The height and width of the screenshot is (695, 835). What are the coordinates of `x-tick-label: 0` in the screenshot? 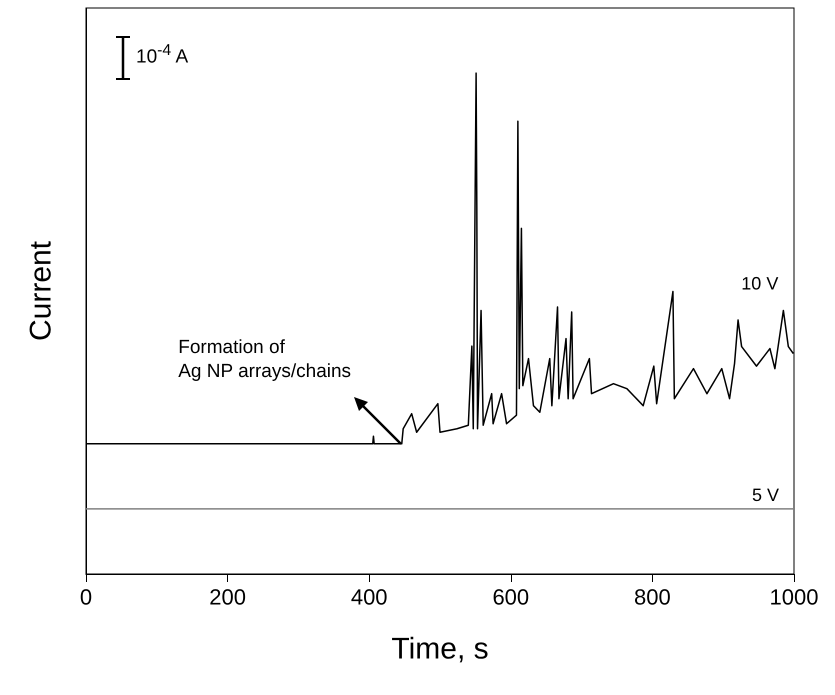 It's located at (86, 597).